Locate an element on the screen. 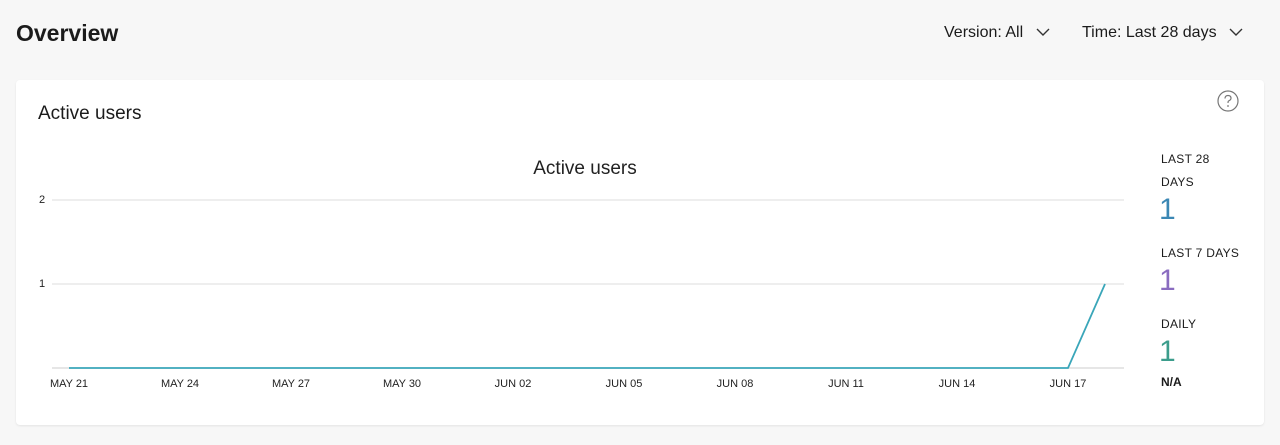 This screenshot has height=445, width=1280. stat-label: LAST 28 DAYS is located at coordinates (1185, 170).